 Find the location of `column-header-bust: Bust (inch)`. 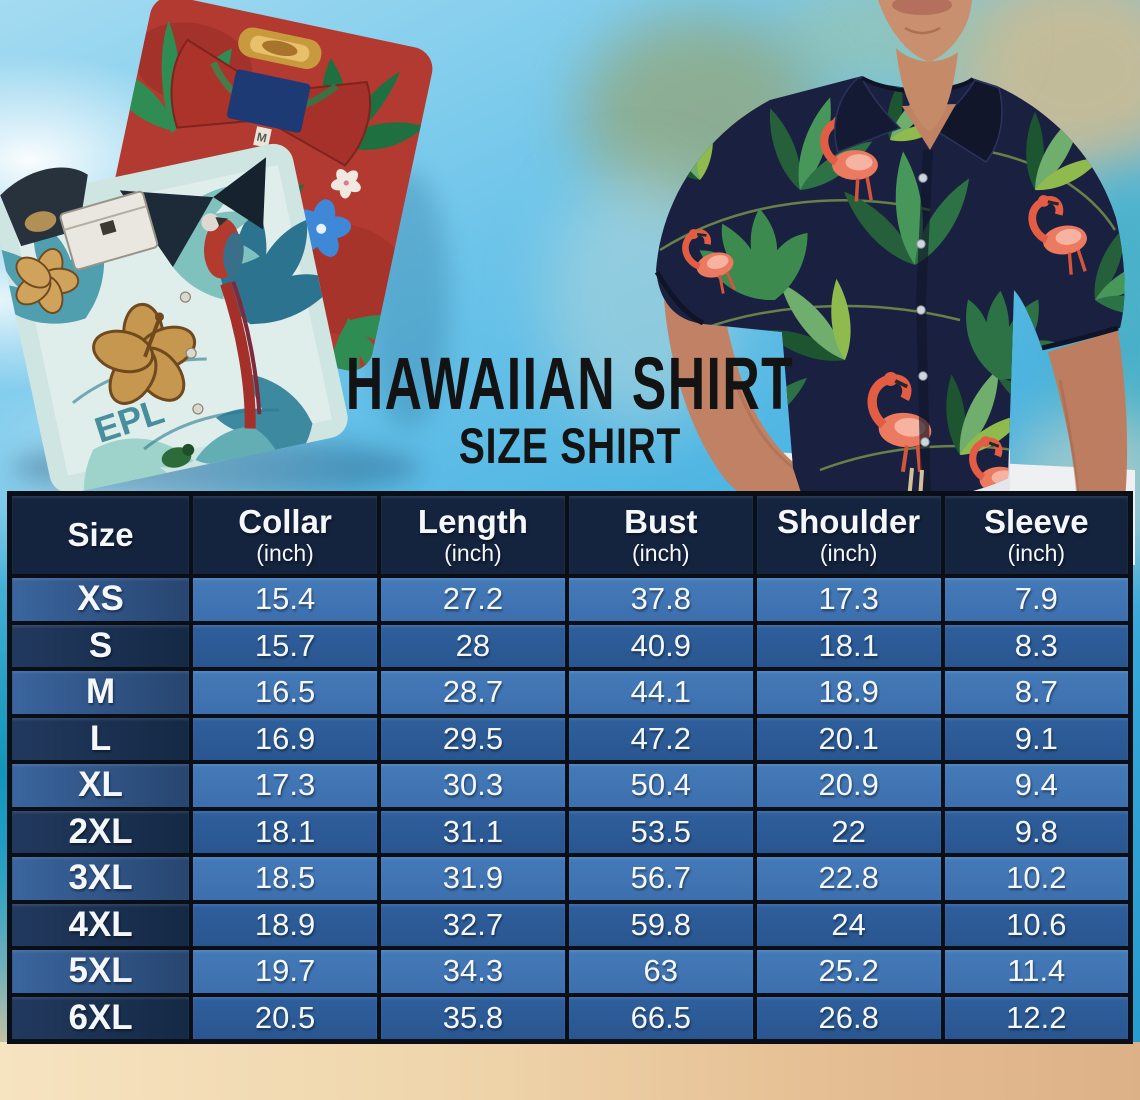

column-header-bust: Bust (inch) is located at coordinates (660, 534).